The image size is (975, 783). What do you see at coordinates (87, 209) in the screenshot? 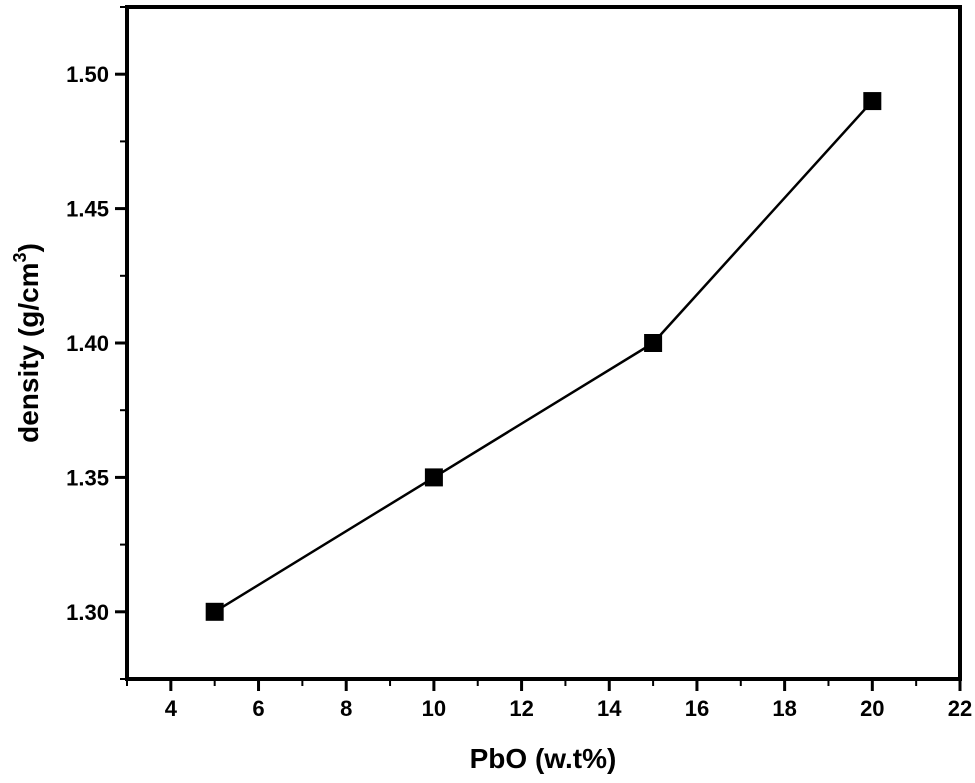
I see `y-tick-label: 1.45` at bounding box center [87, 209].